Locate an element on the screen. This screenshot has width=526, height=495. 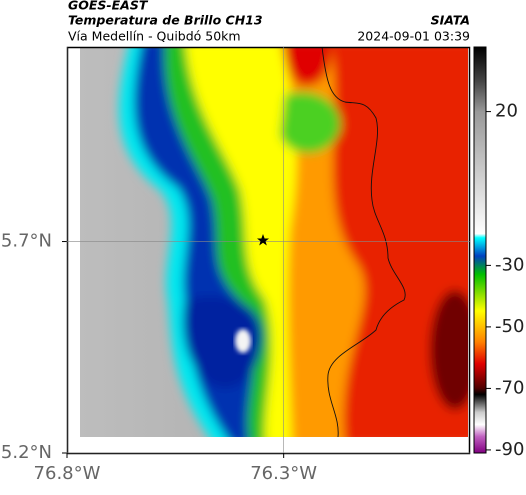
source: GOES-EAST is located at coordinates (108, 6).